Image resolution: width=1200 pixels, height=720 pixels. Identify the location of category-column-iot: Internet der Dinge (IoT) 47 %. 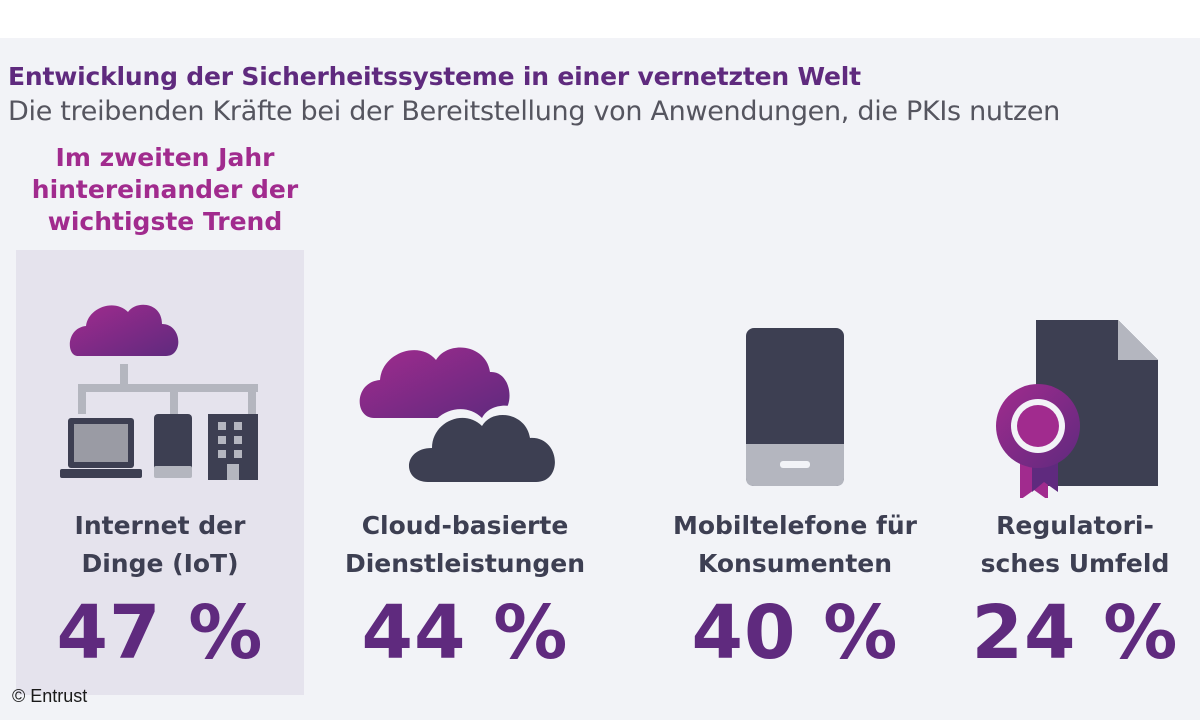
(160, 472).